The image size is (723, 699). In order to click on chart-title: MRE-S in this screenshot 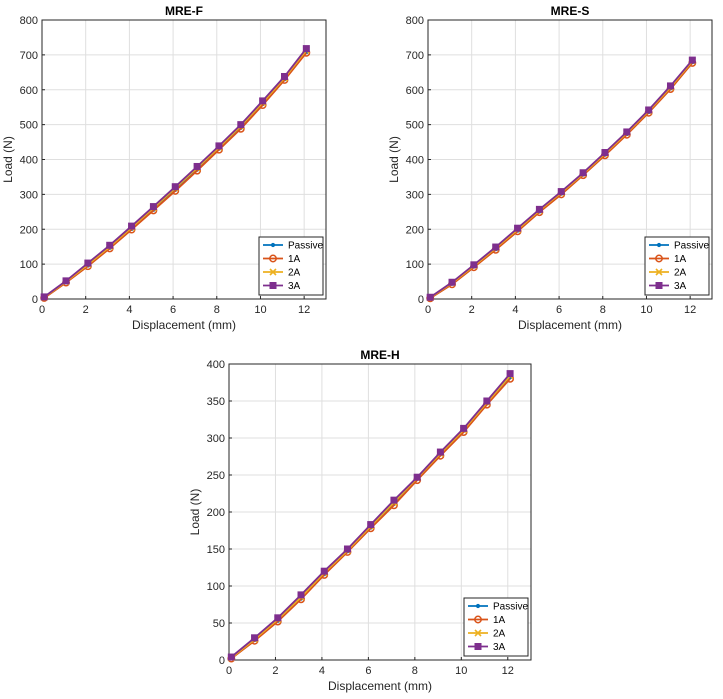, I will do `click(570, 11)`.